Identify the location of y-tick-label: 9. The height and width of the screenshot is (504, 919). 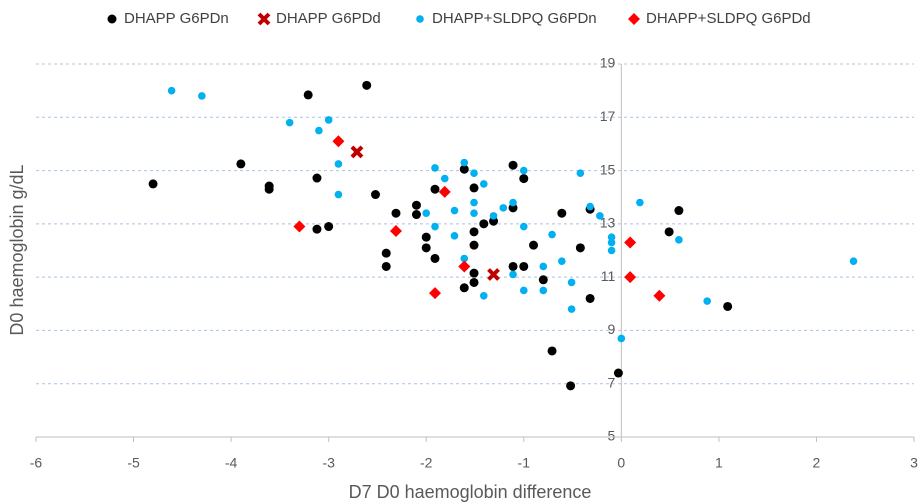
(612, 329).